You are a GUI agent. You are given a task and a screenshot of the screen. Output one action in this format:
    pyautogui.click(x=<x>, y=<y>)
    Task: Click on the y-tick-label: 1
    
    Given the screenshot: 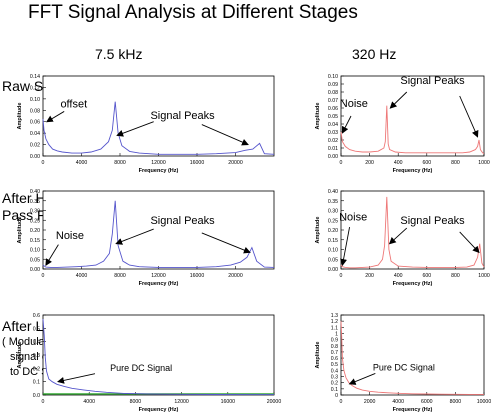 What is the action you would take?
    pyautogui.click(x=336, y=334)
    